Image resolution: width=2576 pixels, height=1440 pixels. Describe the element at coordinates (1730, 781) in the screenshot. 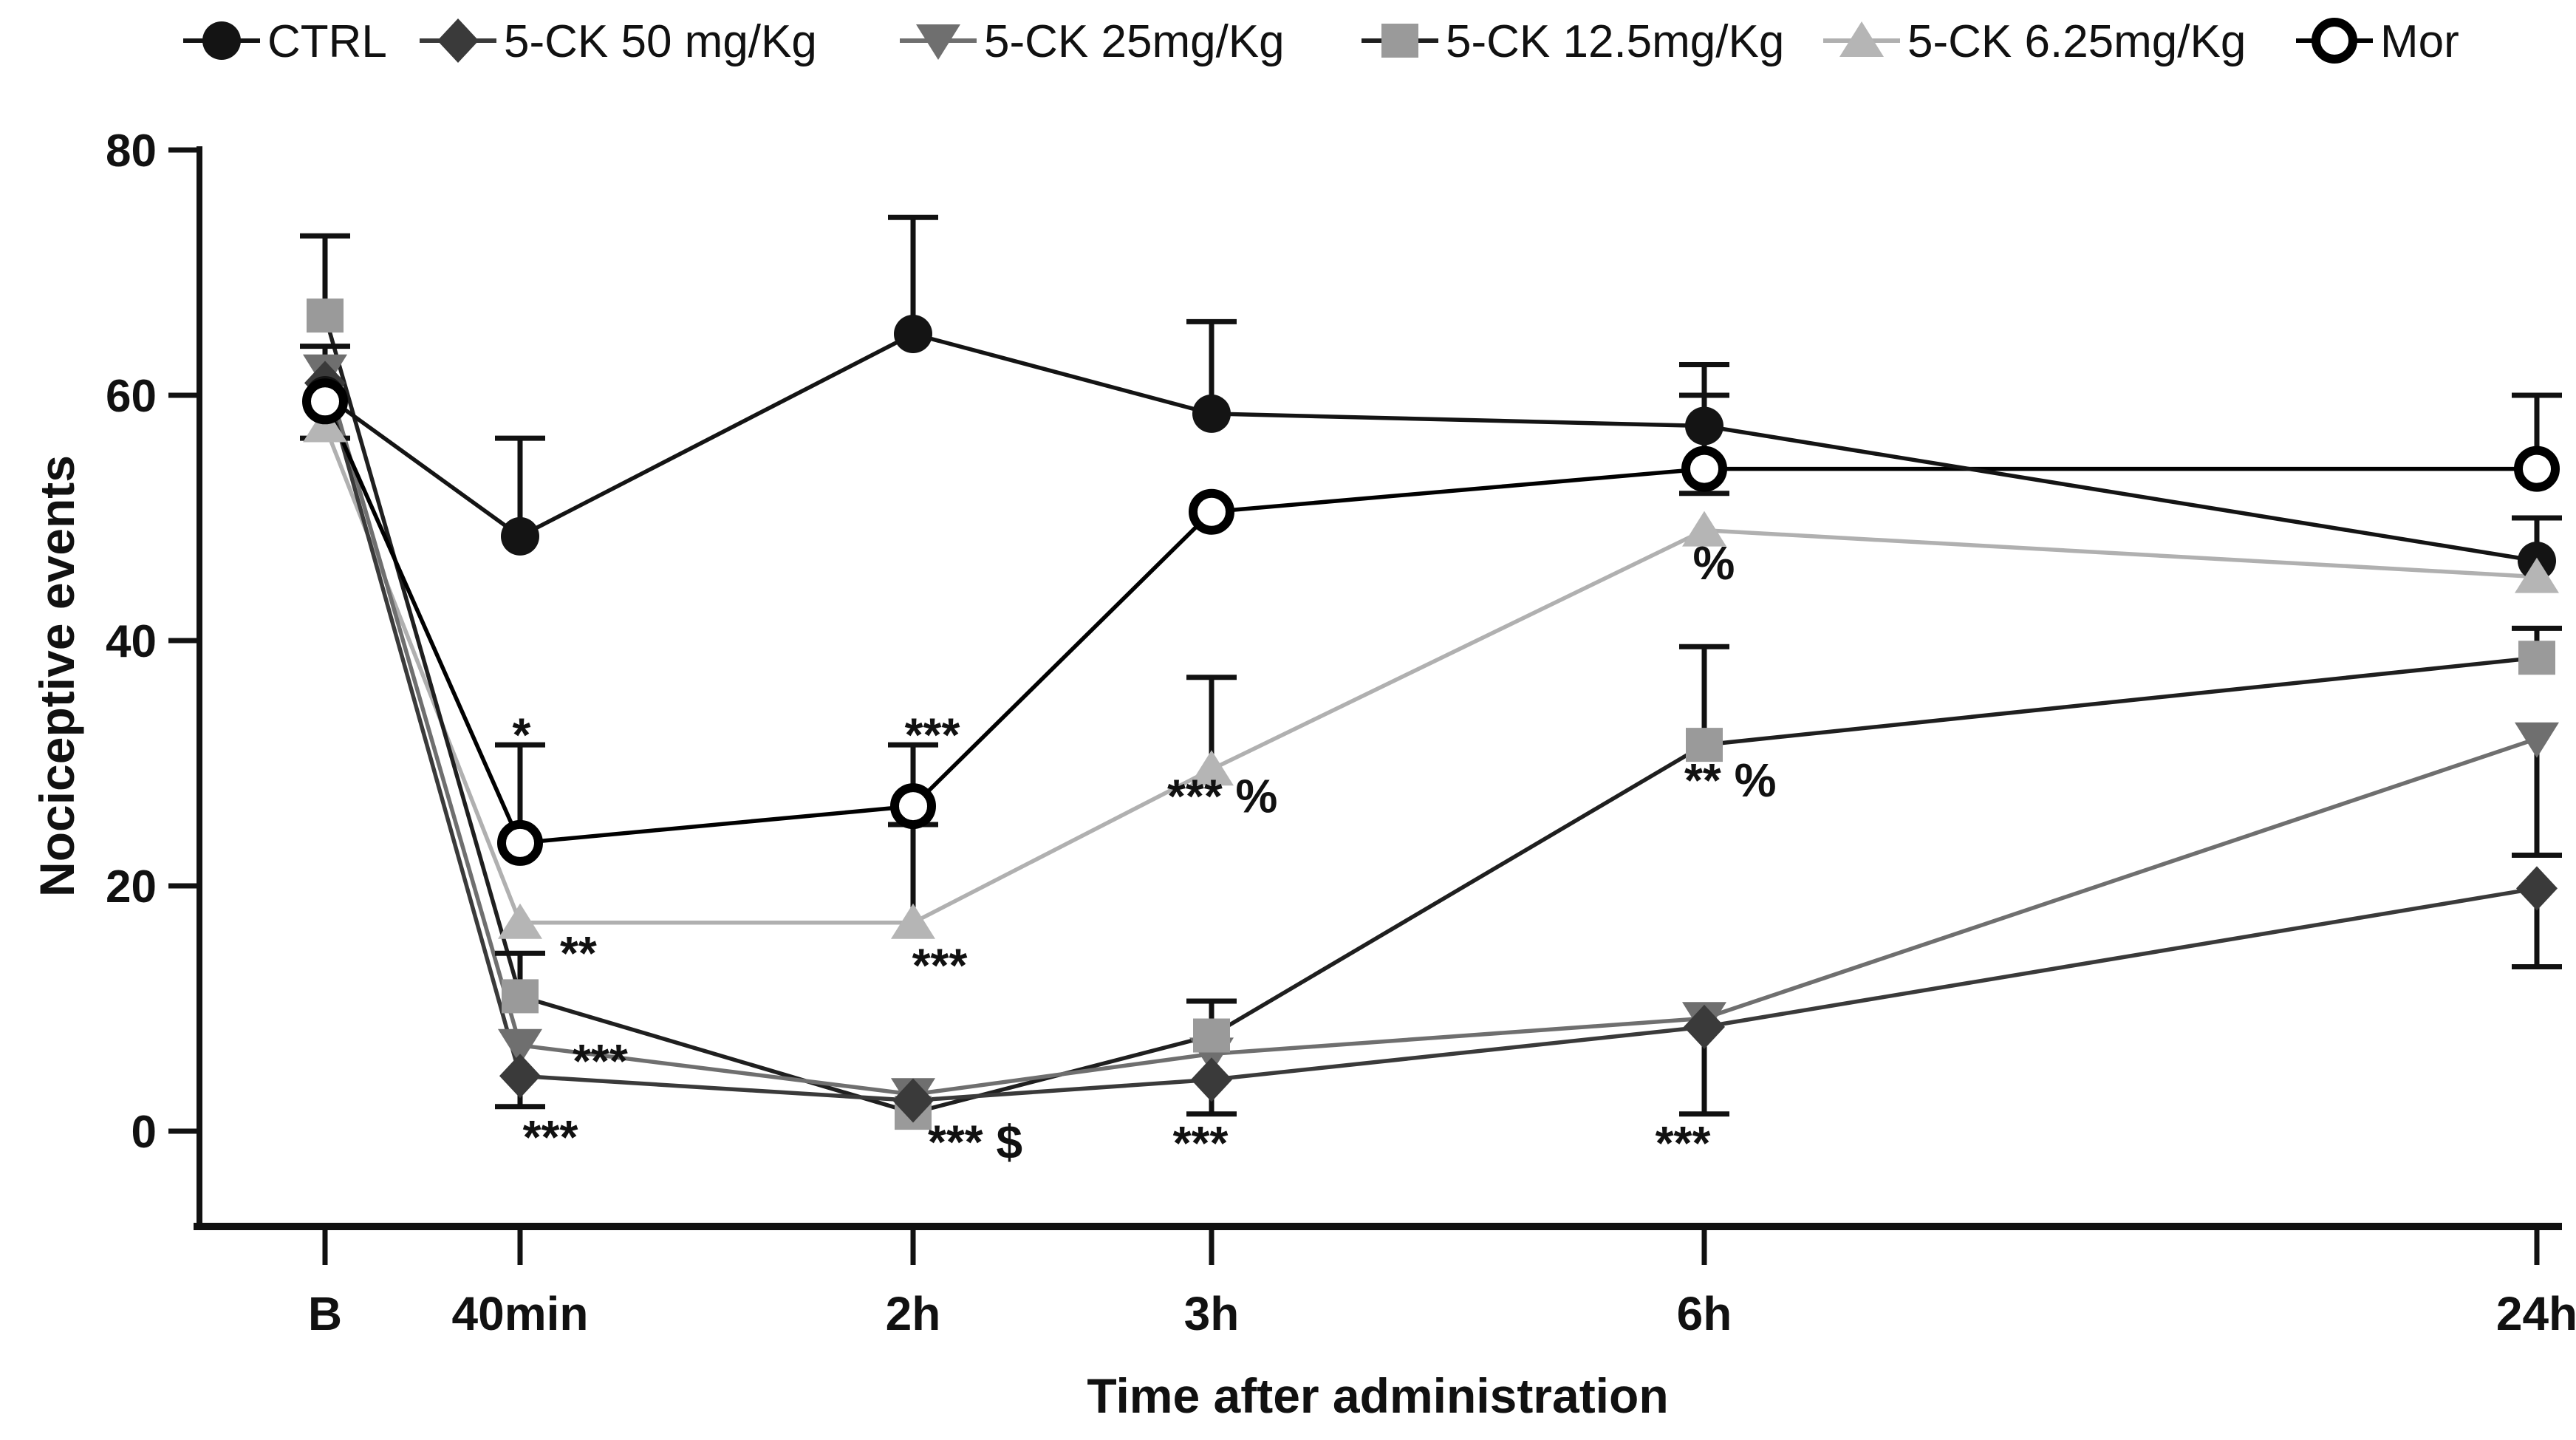

I see `significance-label: ** %` at that location.